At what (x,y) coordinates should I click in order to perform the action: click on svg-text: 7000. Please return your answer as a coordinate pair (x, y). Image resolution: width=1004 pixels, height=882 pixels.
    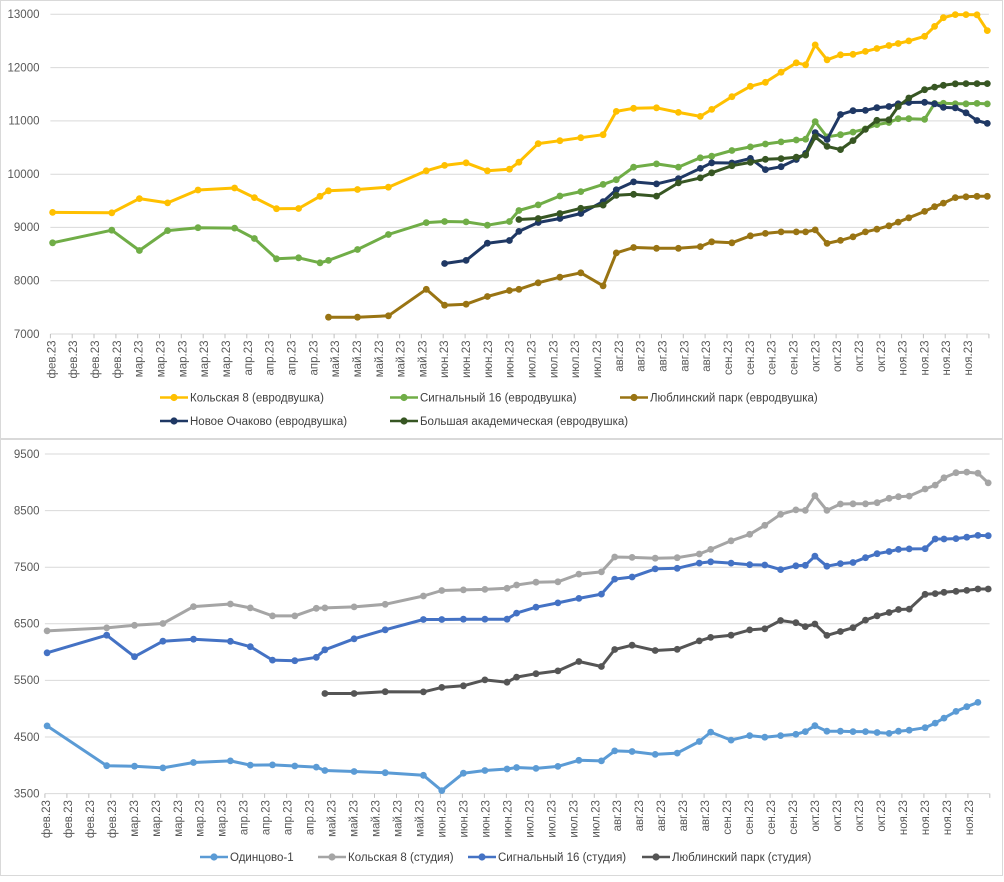
    Looking at the image, I should click on (27, 335).